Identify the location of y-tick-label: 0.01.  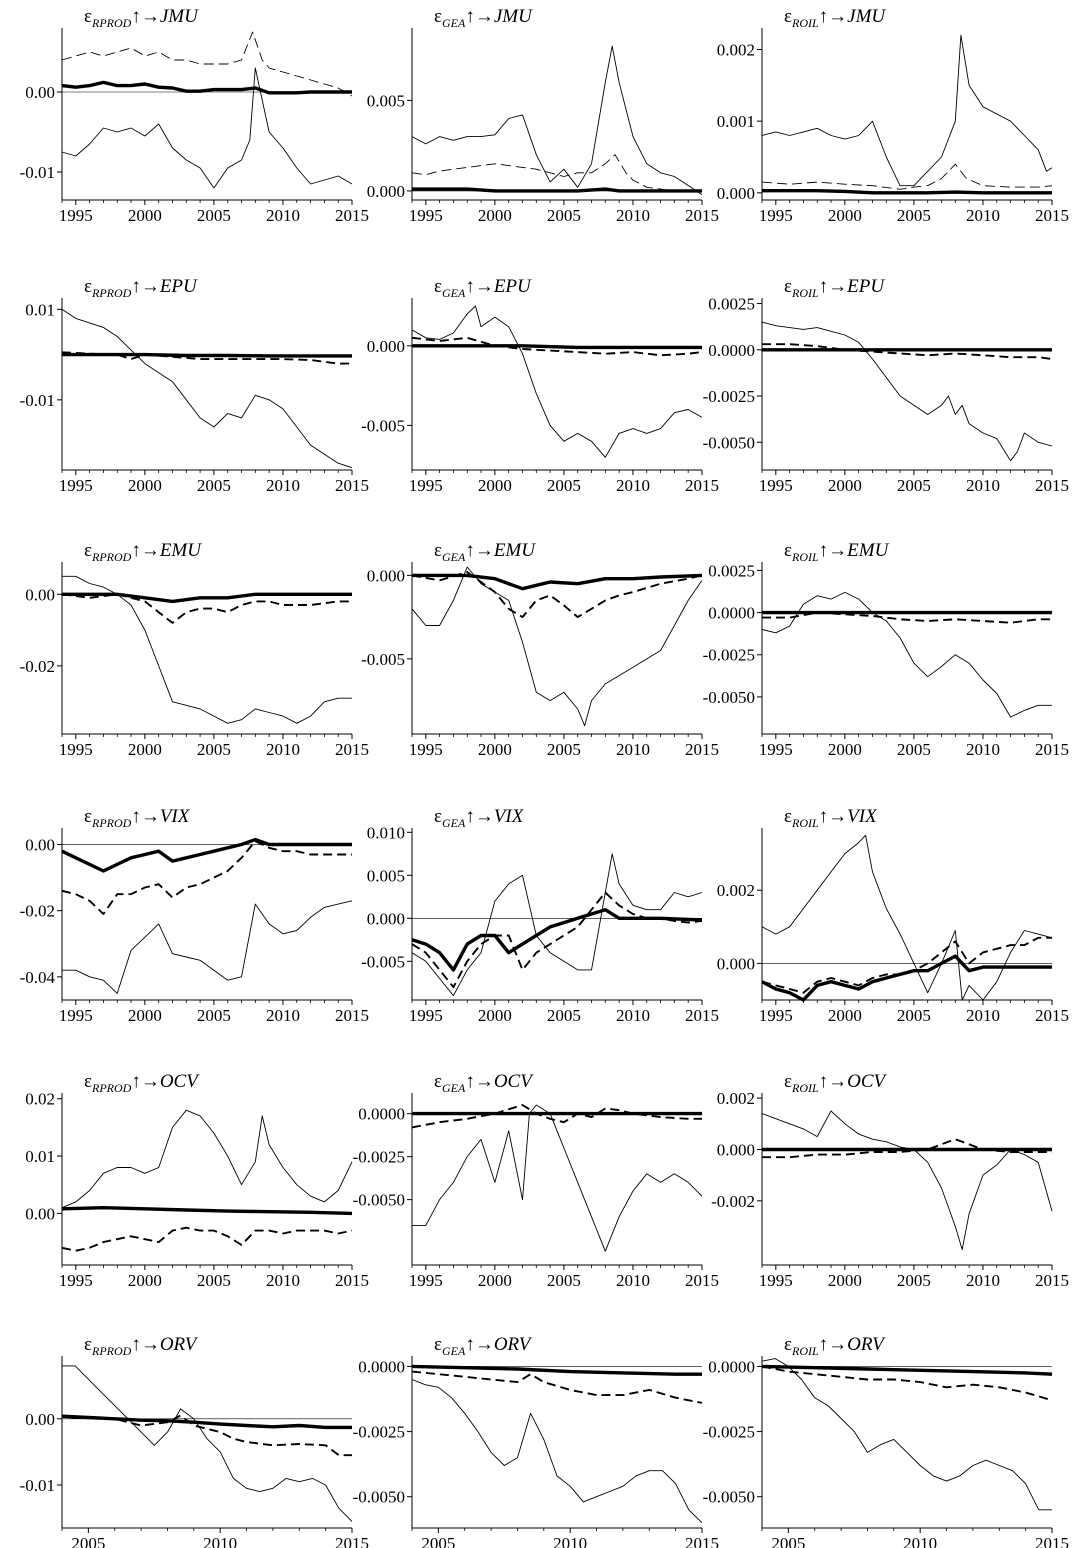
(40, 309).